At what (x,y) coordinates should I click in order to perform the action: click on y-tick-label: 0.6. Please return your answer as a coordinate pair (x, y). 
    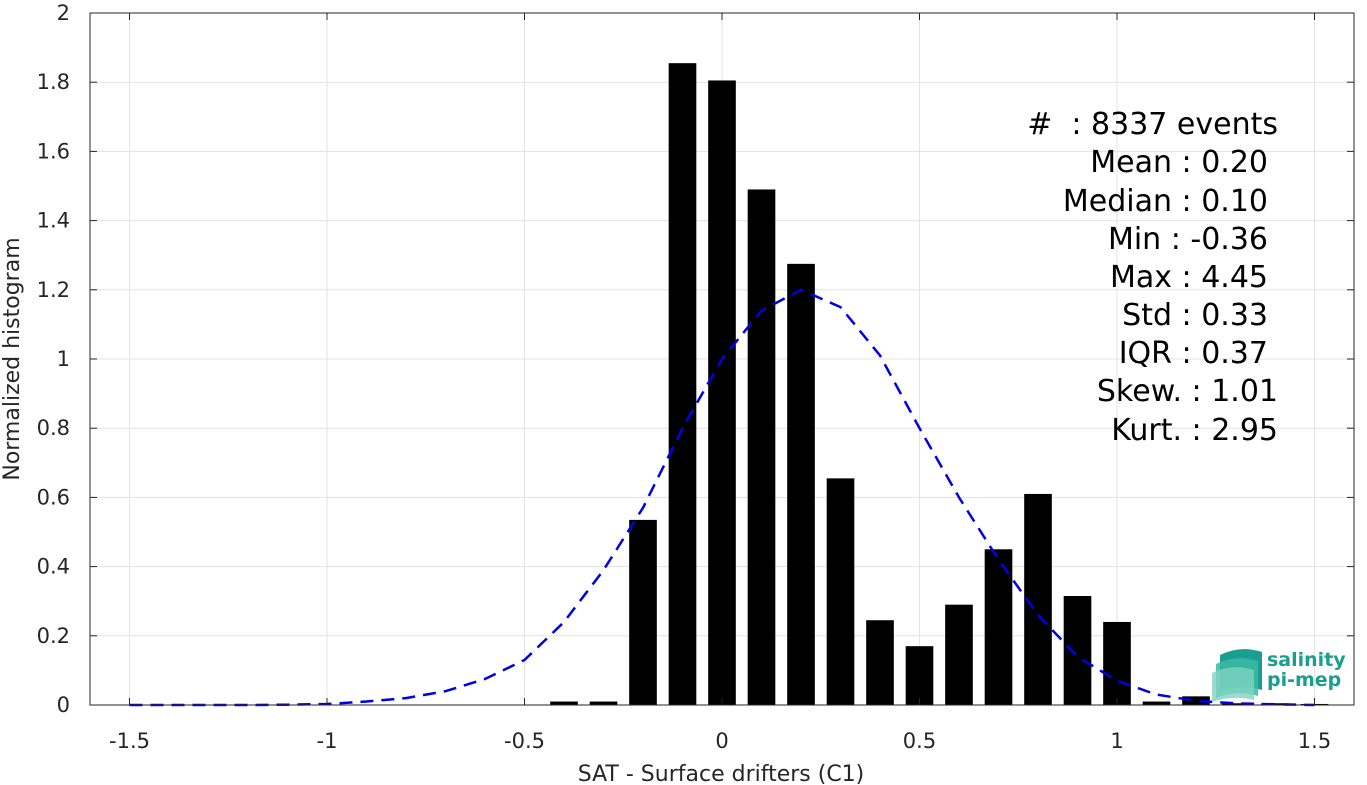
    Looking at the image, I should click on (53, 497).